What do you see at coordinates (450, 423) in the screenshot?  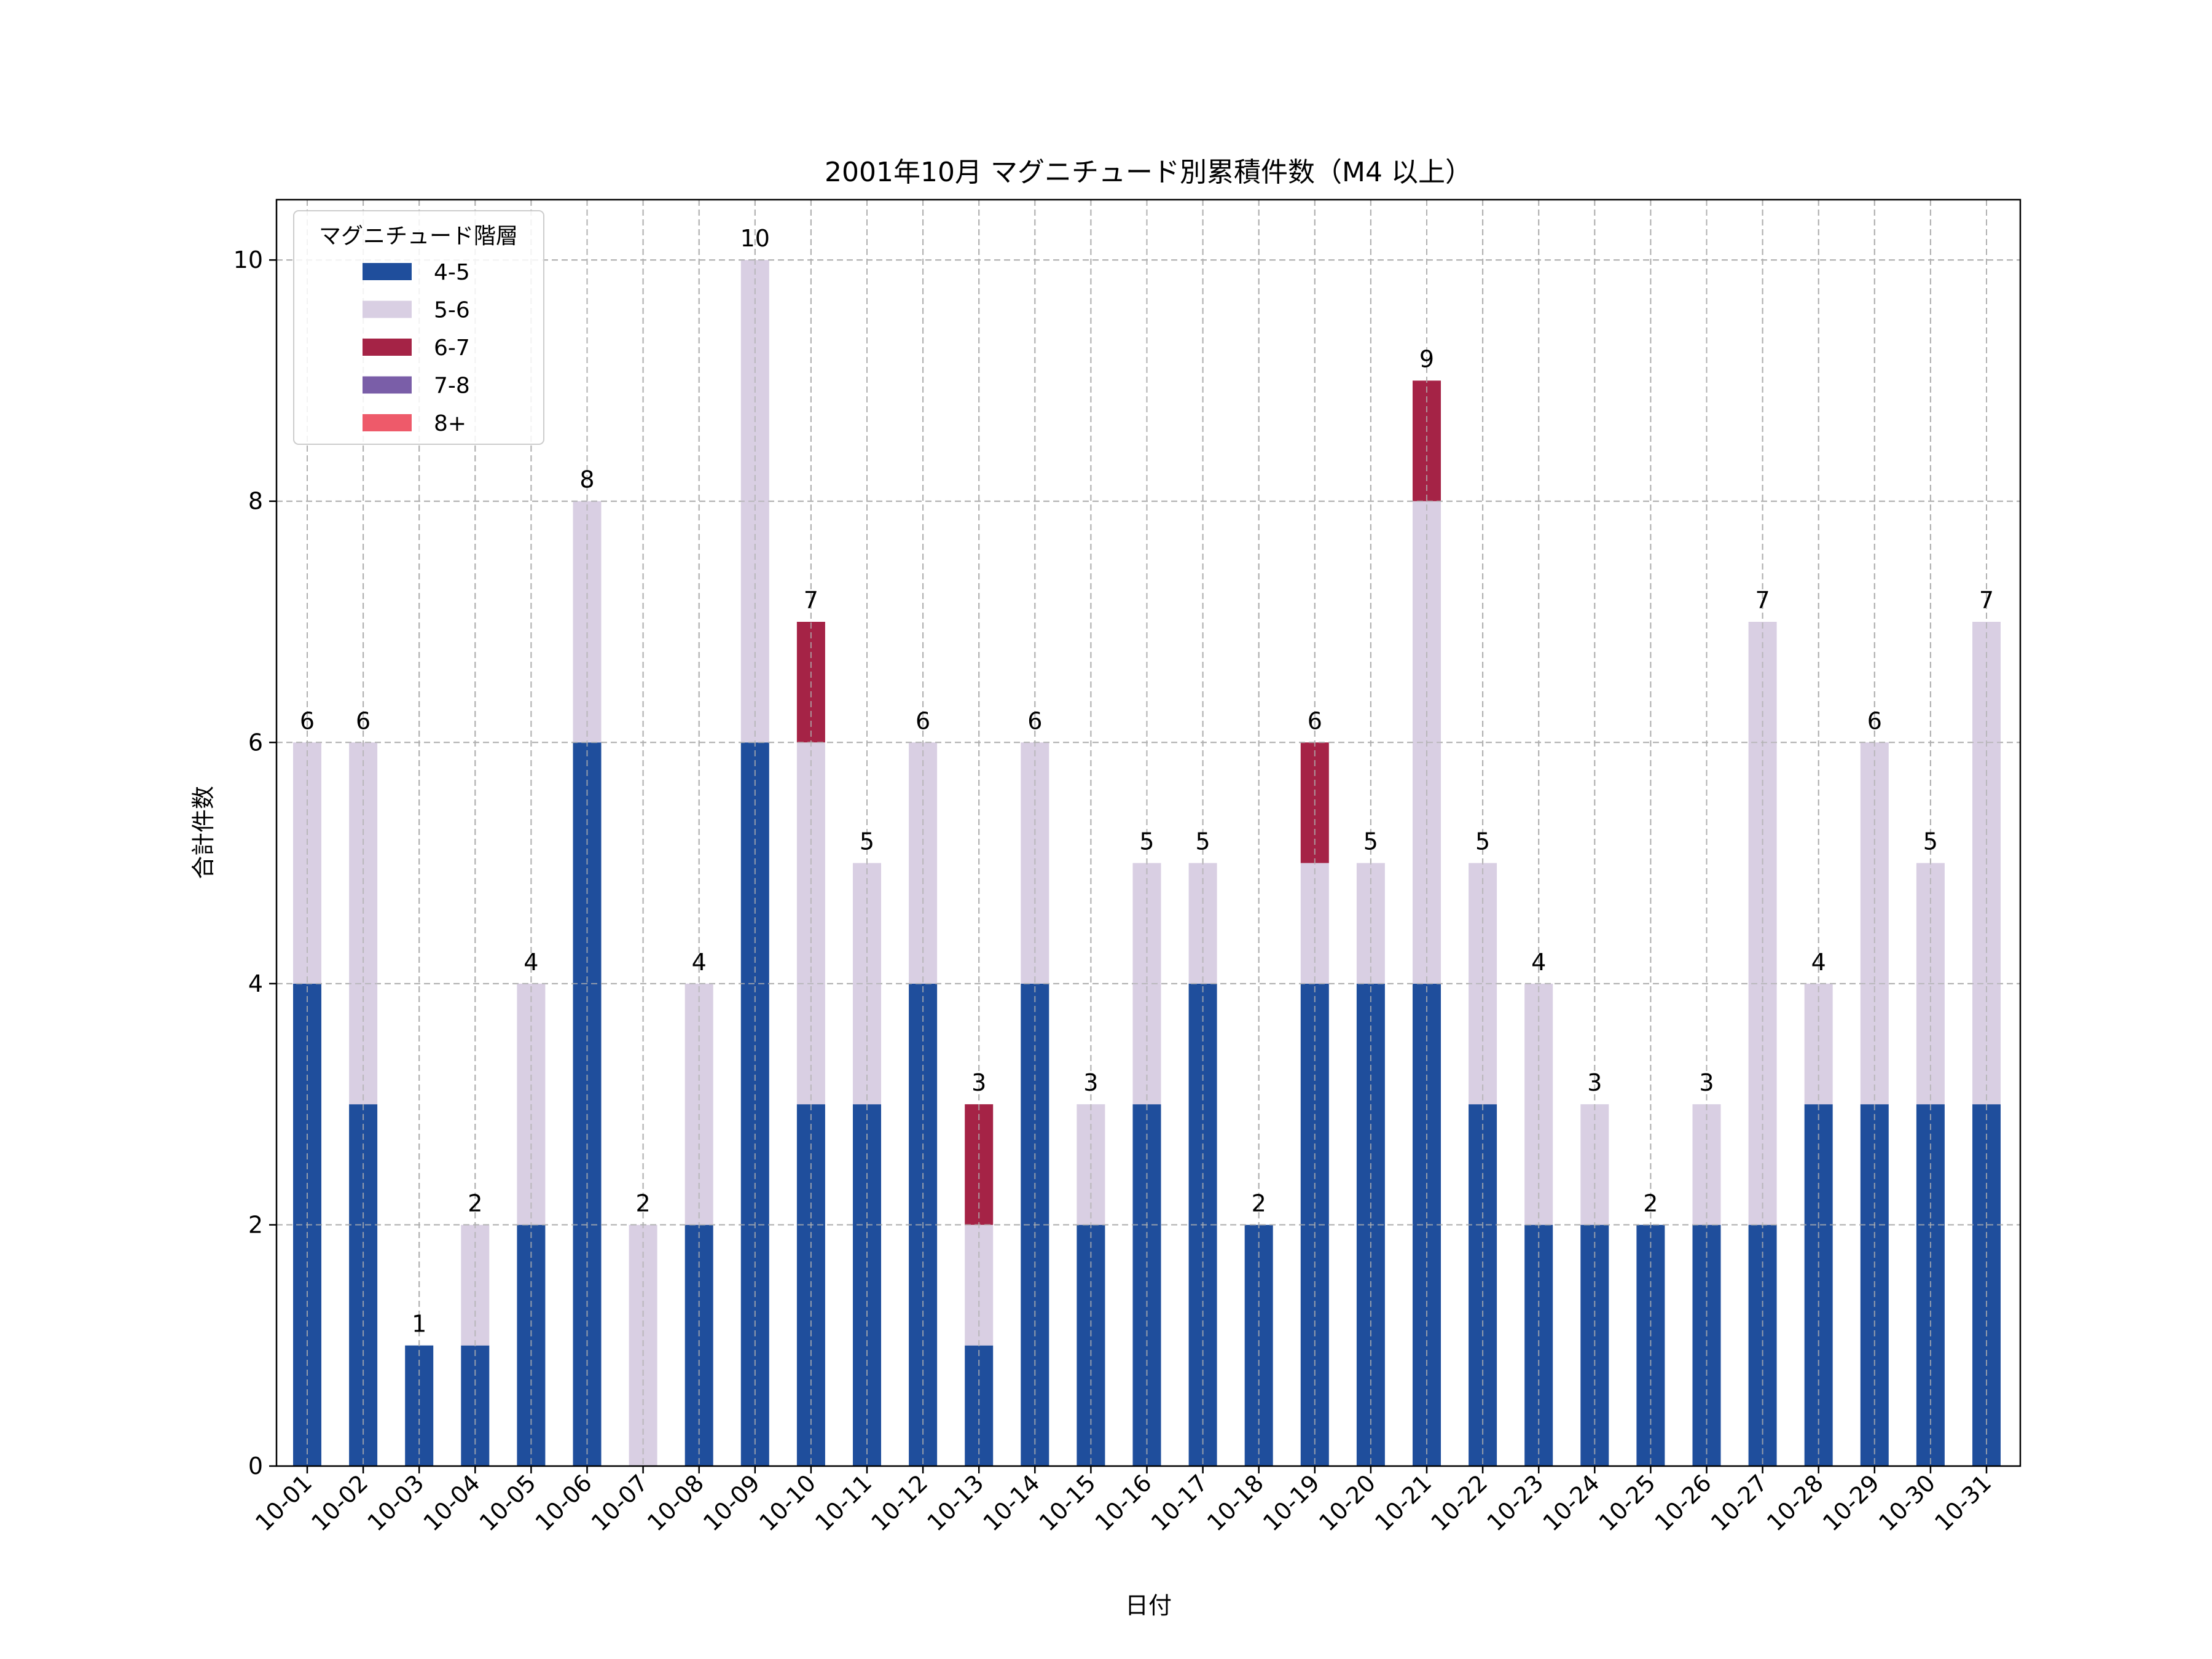 I see `legend-label: 8+` at bounding box center [450, 423].